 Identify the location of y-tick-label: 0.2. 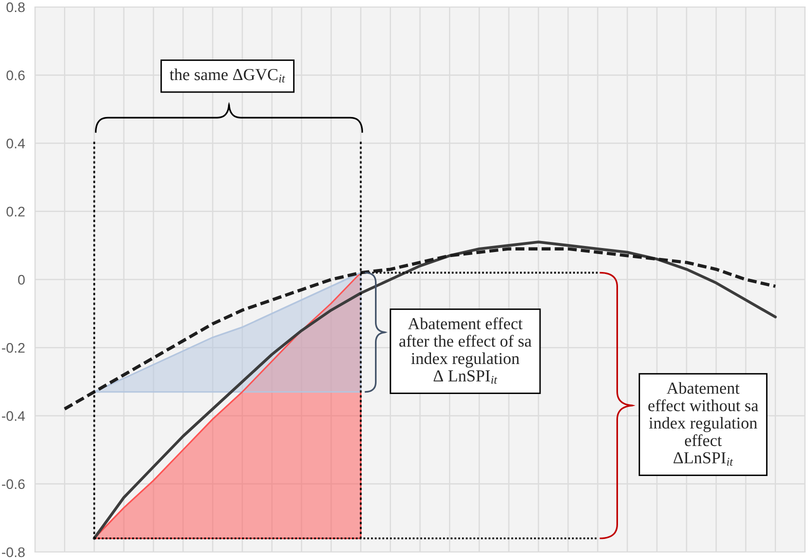
(15, 211).